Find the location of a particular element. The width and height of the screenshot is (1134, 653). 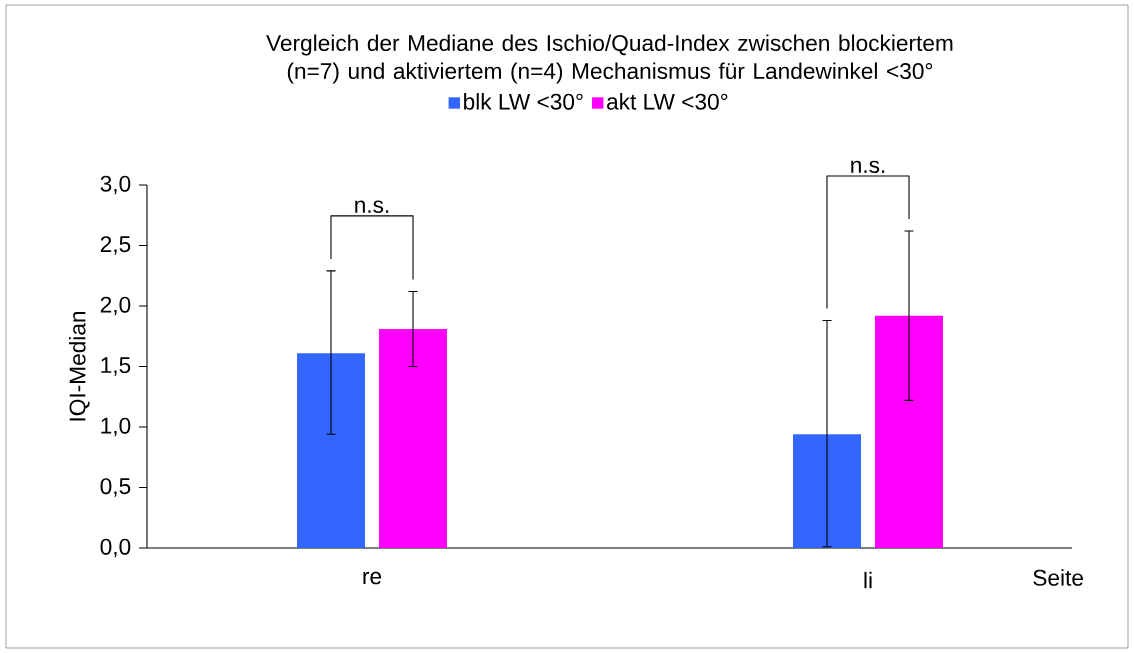

x-tick-label: re is located at coordinates (372, 578).